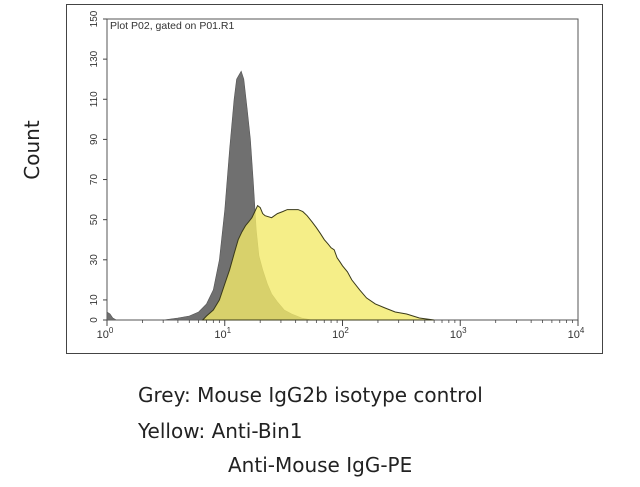  I want to click on legend-caption-grey: Grey: Mouse IgG2b isotype control, so click(310, 395).